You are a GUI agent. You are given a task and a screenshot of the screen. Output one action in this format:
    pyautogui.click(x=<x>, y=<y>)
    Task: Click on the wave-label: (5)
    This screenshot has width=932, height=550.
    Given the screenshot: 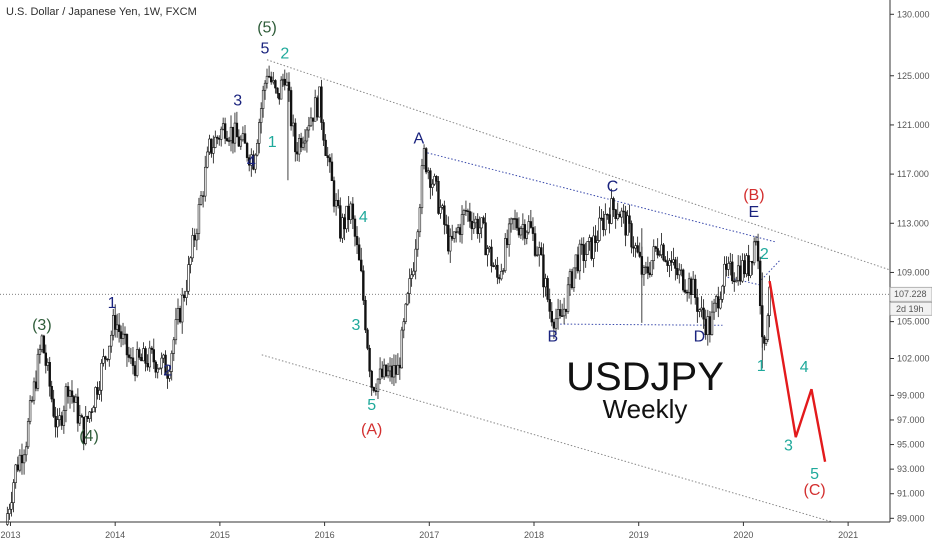 What is the action you would take?
    pyautogui.click(x=267, y=28)
    